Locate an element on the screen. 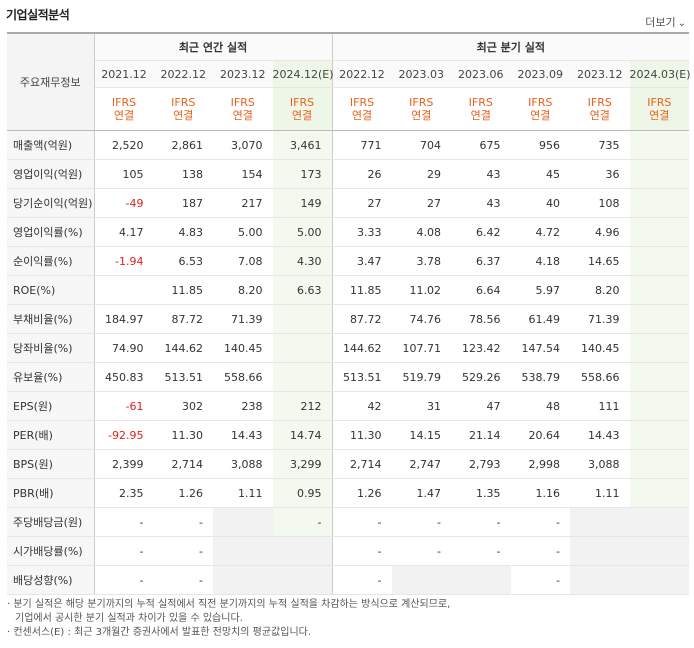 The width and height of the screenshot is (694, 648). more-link: 더보기 ⌄ is located at coordinates (665, 22).